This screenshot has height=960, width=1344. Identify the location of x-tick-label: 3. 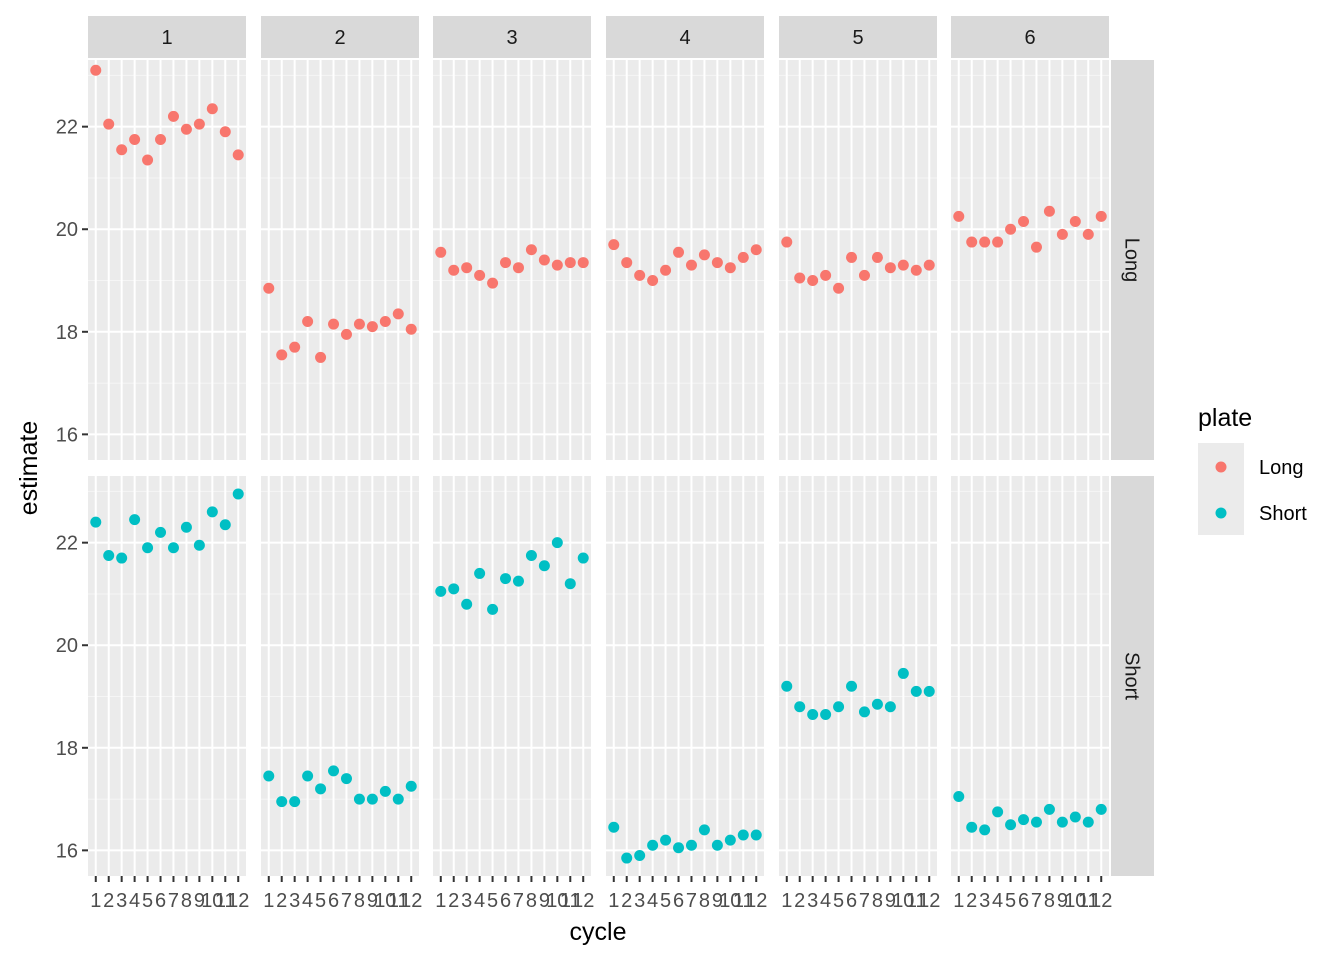
(984, 901).